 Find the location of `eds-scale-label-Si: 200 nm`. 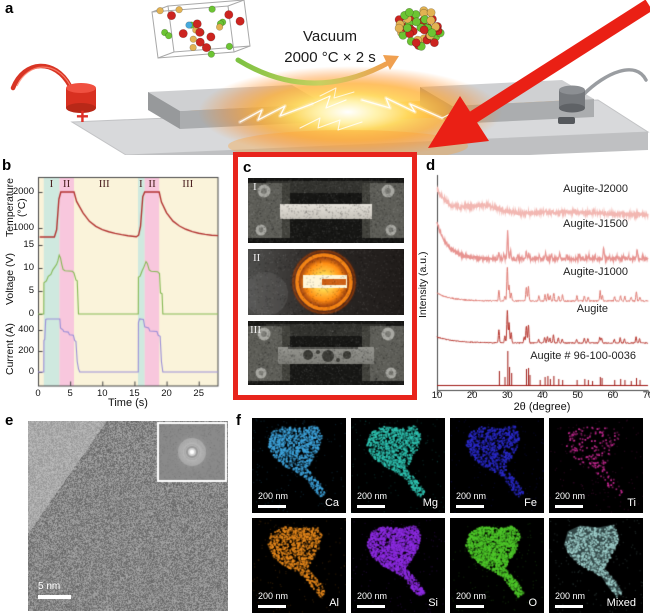

eds-scale-label-Si: 200 nm is located at coordinates (372, 596).